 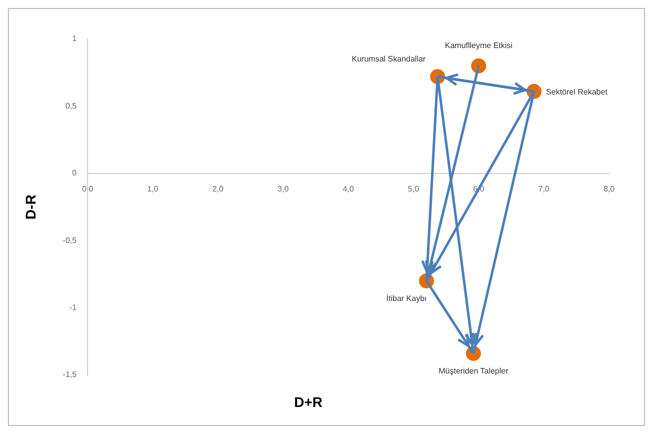 I want to click on x-axis-title: D+R, so click(x=308, y=402).